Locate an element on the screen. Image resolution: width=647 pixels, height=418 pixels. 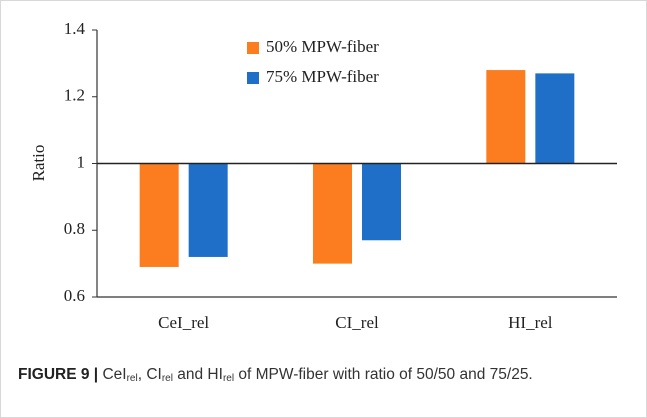
y-tick-label: 0.6 is located at coordinates (74, 295).